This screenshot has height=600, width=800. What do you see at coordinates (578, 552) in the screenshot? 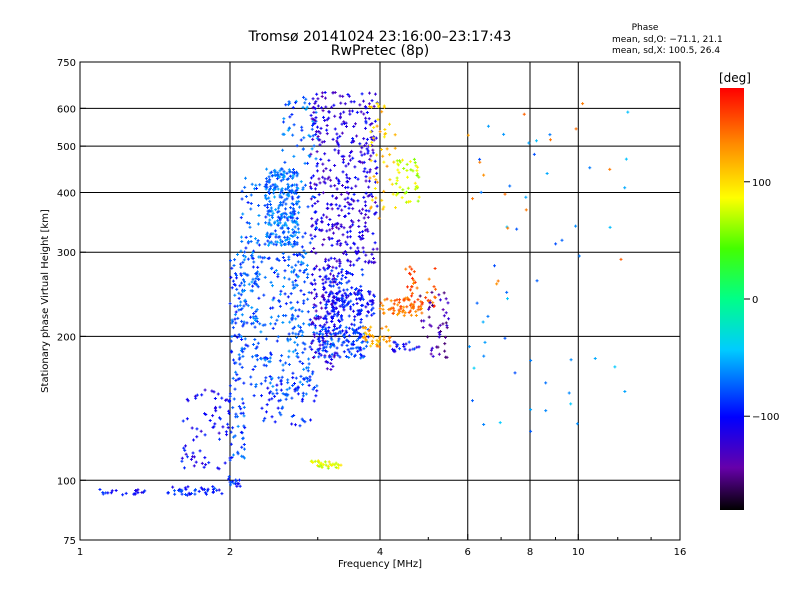
I see `x-tick-label: 10` at bounding box center [578, 552].